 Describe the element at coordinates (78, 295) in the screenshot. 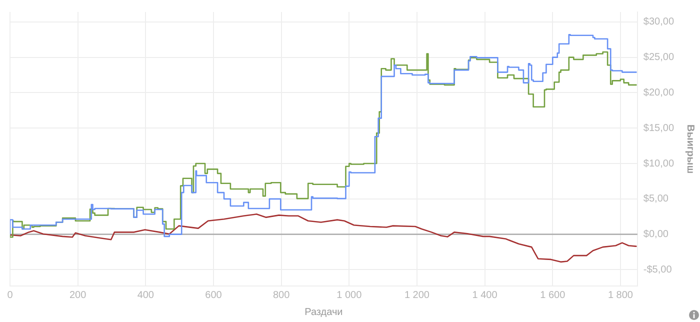

I see `x-tick-label: 200` at that location.